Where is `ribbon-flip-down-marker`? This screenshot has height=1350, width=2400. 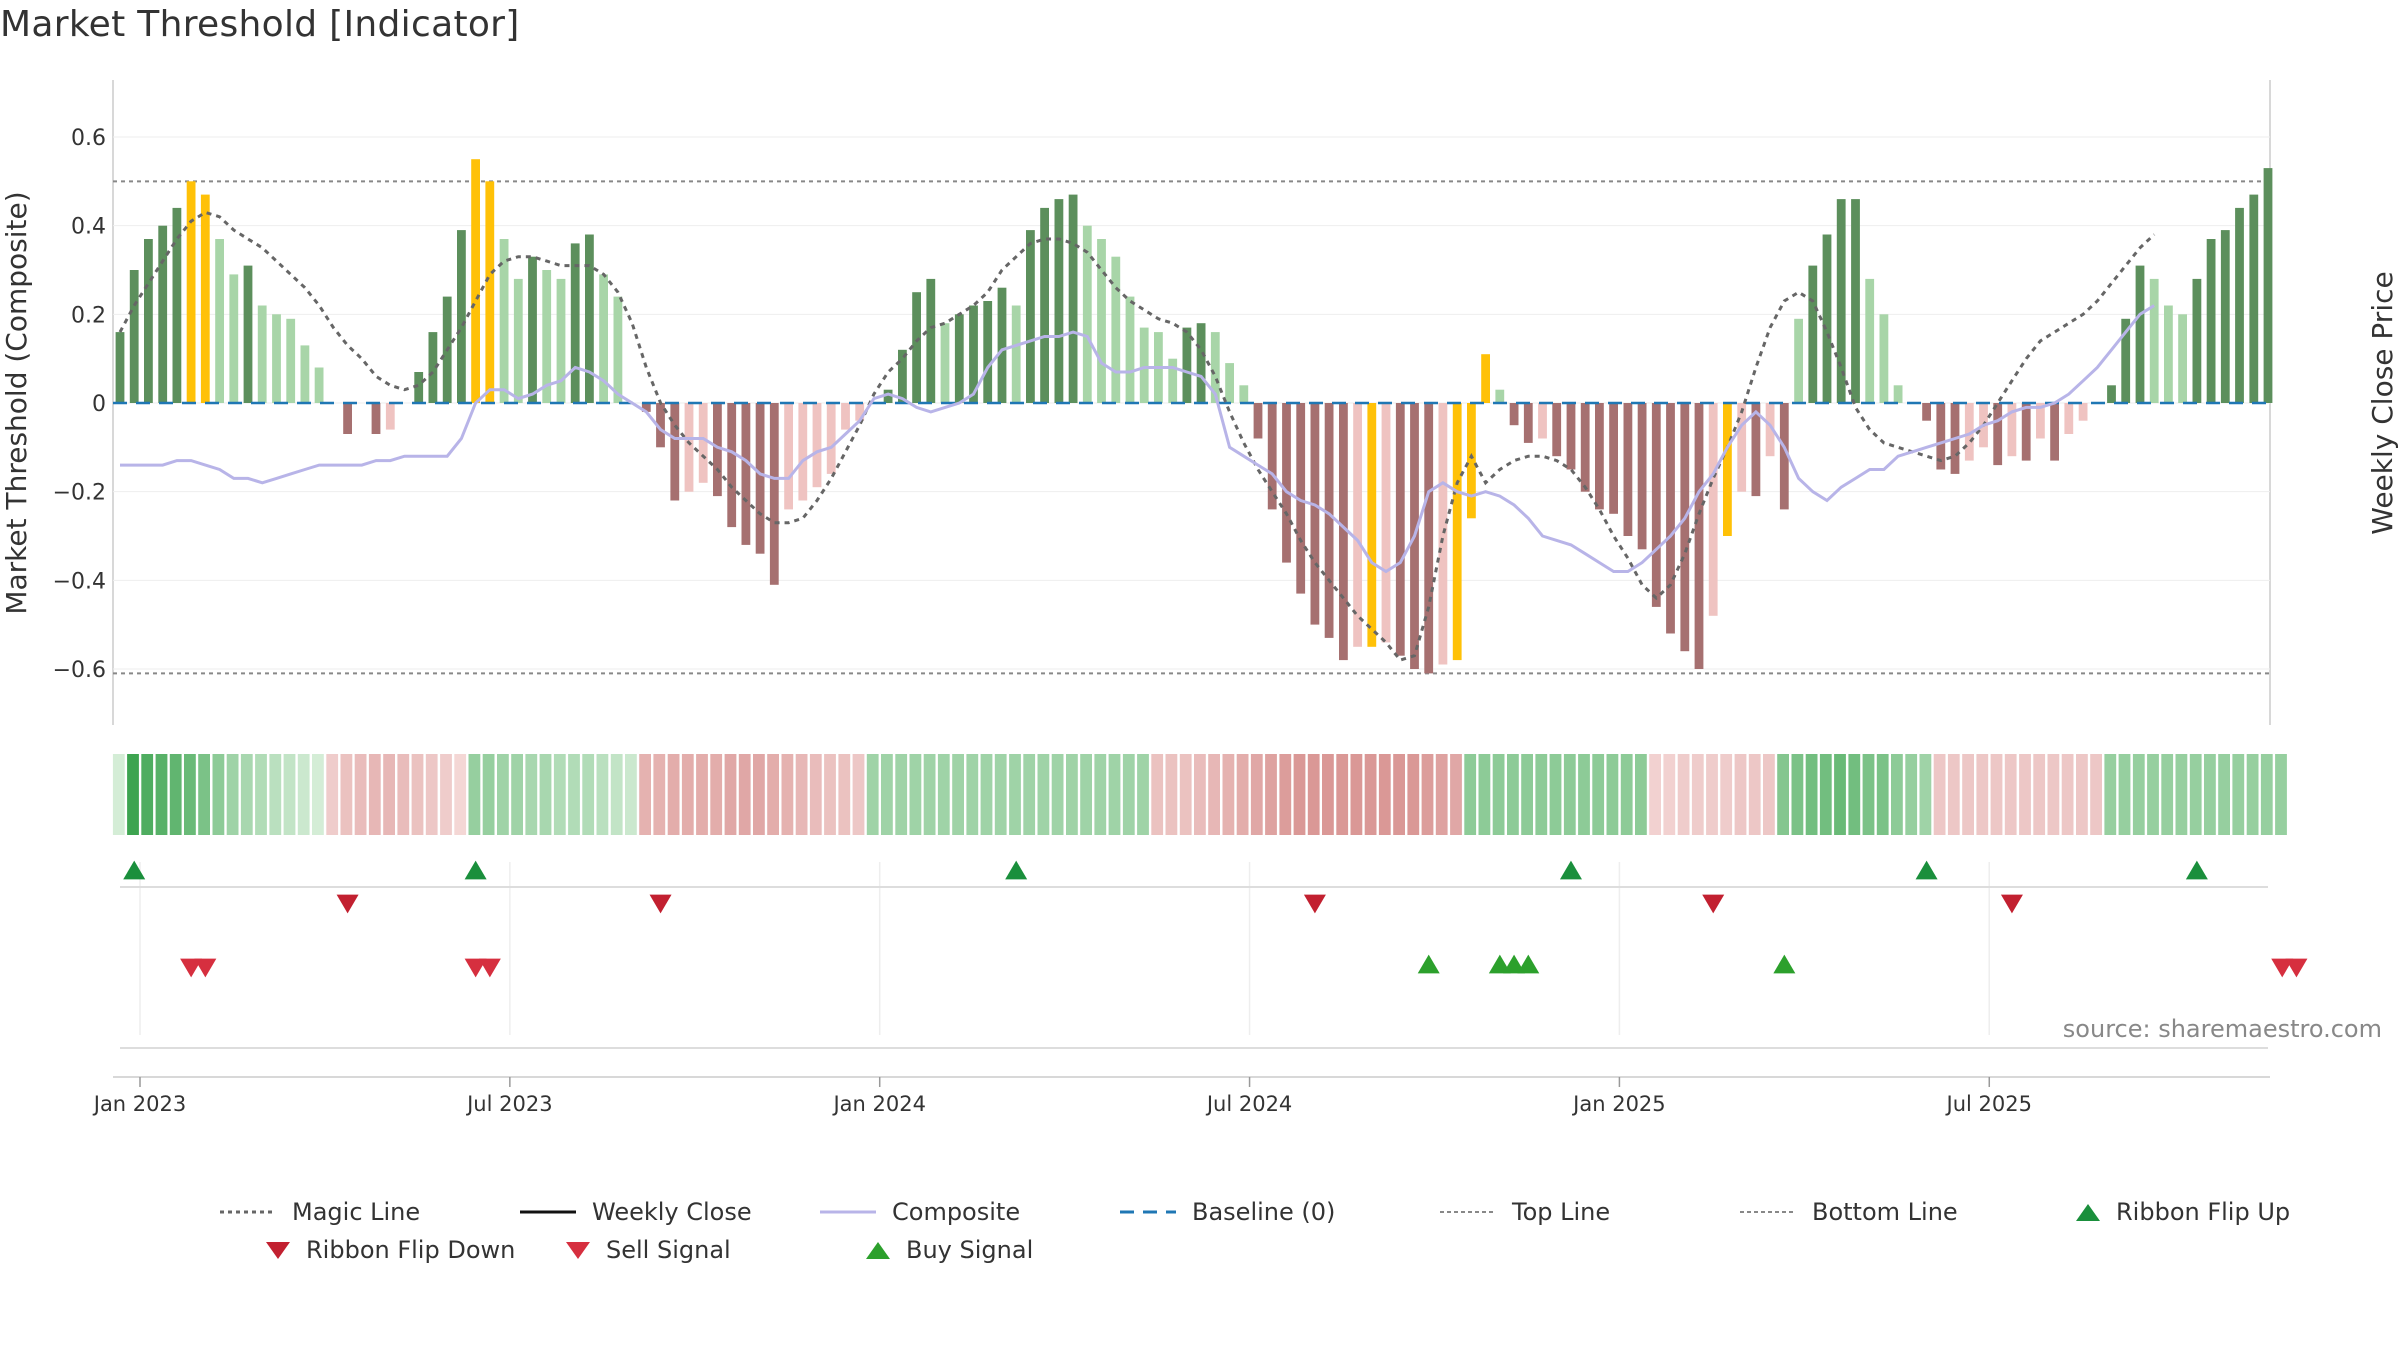
ribbon-flip-down-marker is located at coordinates (347, 904).